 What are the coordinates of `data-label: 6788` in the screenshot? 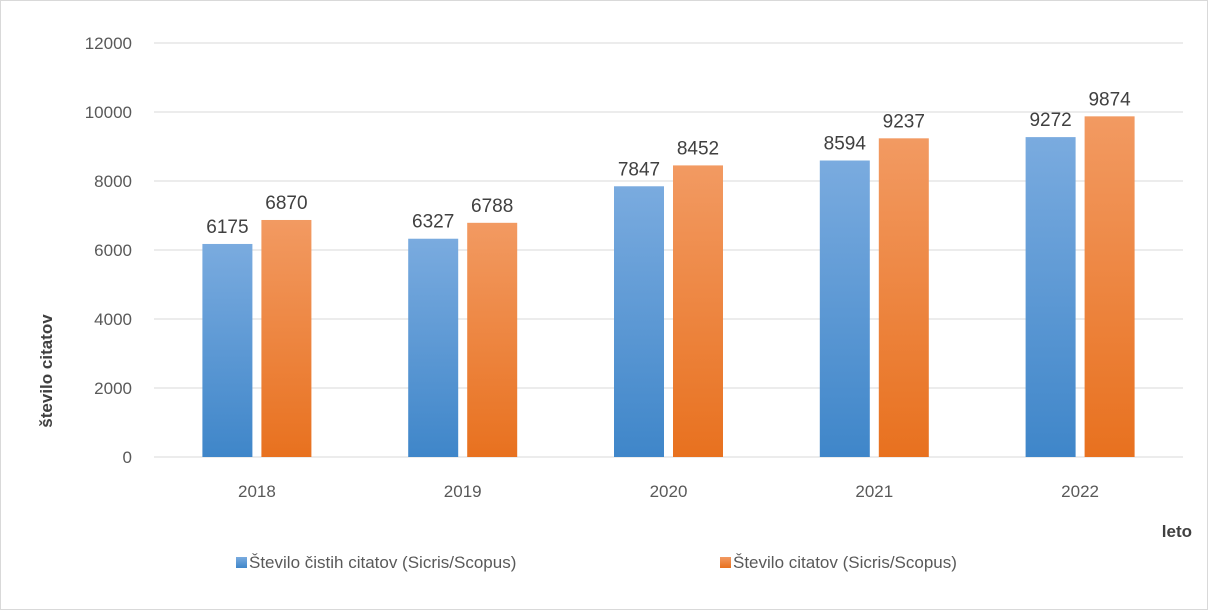 It's located at (492, 206).